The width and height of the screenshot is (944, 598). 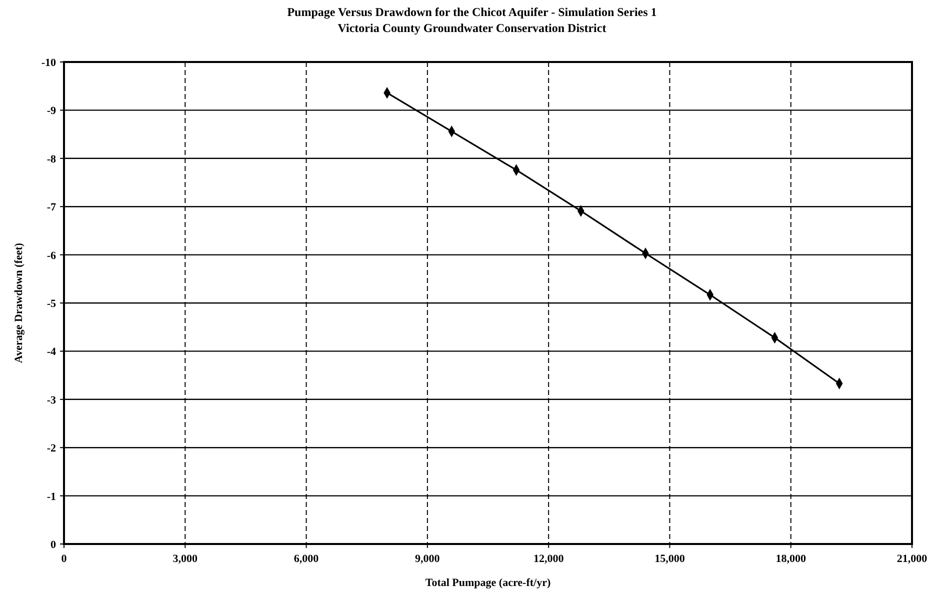 What do you see at coordinates (670, 559) in the screenshot?
I see `x-tick-label: 15,000` at bounding box center [670, 559].